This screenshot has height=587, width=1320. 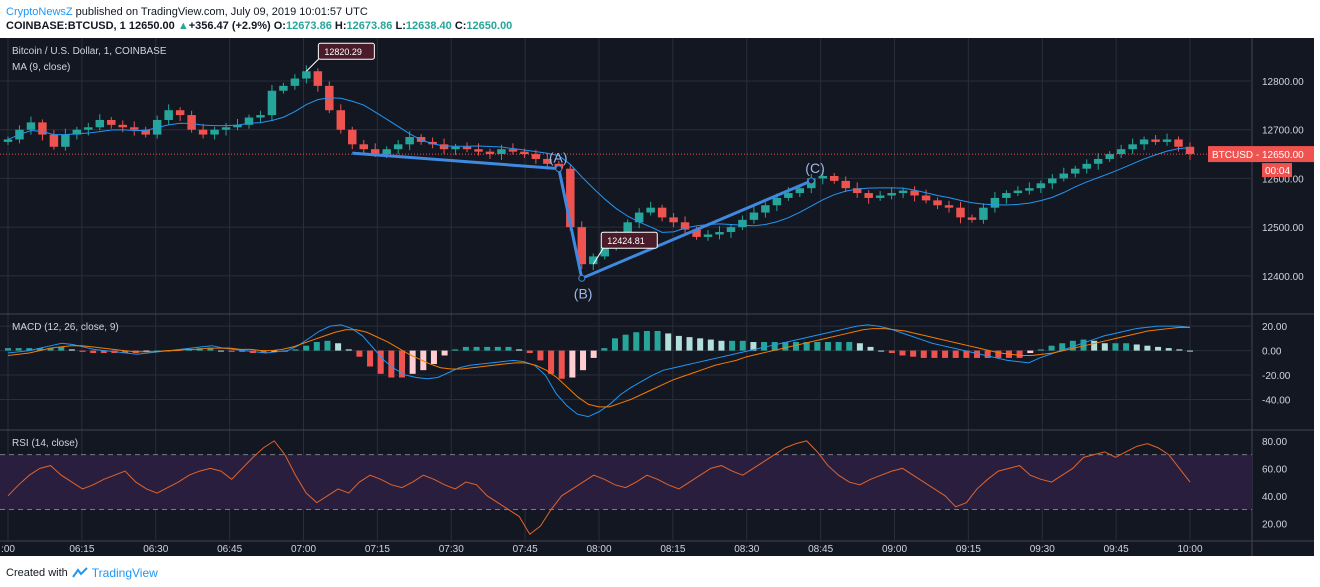 I want to click on price-tag-symbol: BTCUSD - 12650.00, so click(x=1258, y=155).